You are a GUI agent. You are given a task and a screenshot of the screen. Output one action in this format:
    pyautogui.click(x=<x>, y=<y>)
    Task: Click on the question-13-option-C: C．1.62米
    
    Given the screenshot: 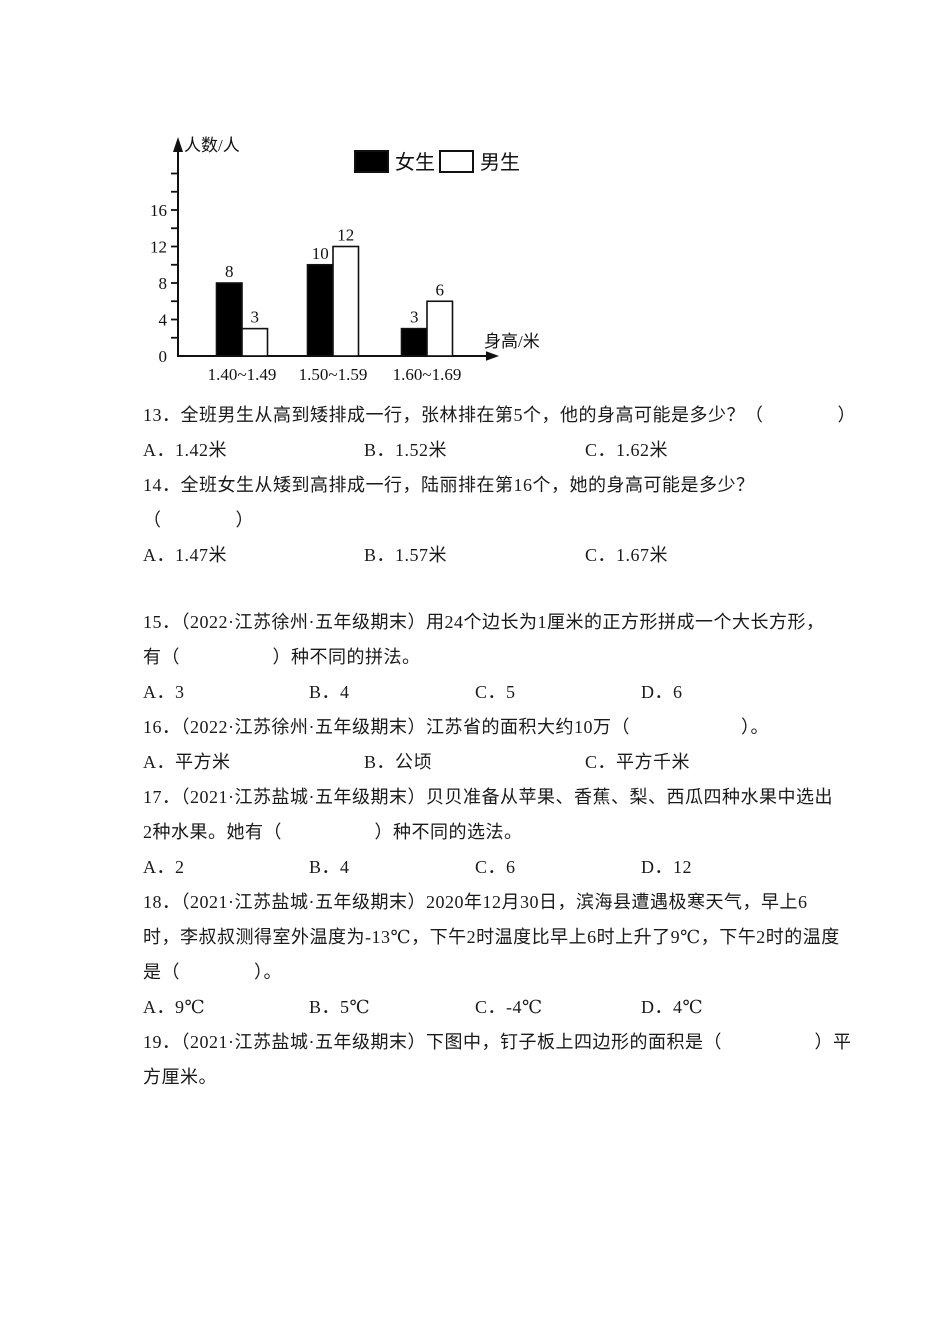 What is the action you would take?
    pyautogui.click(x=627, y=450)
    